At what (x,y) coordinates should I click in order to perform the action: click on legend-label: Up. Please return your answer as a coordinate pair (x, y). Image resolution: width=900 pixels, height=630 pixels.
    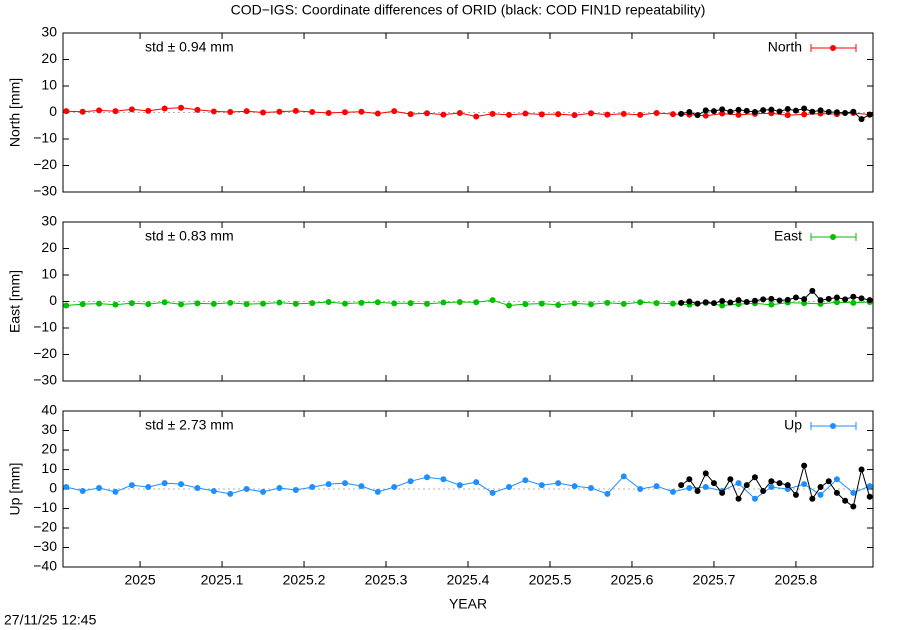
    Looking at the image, I should click on (793, 425).